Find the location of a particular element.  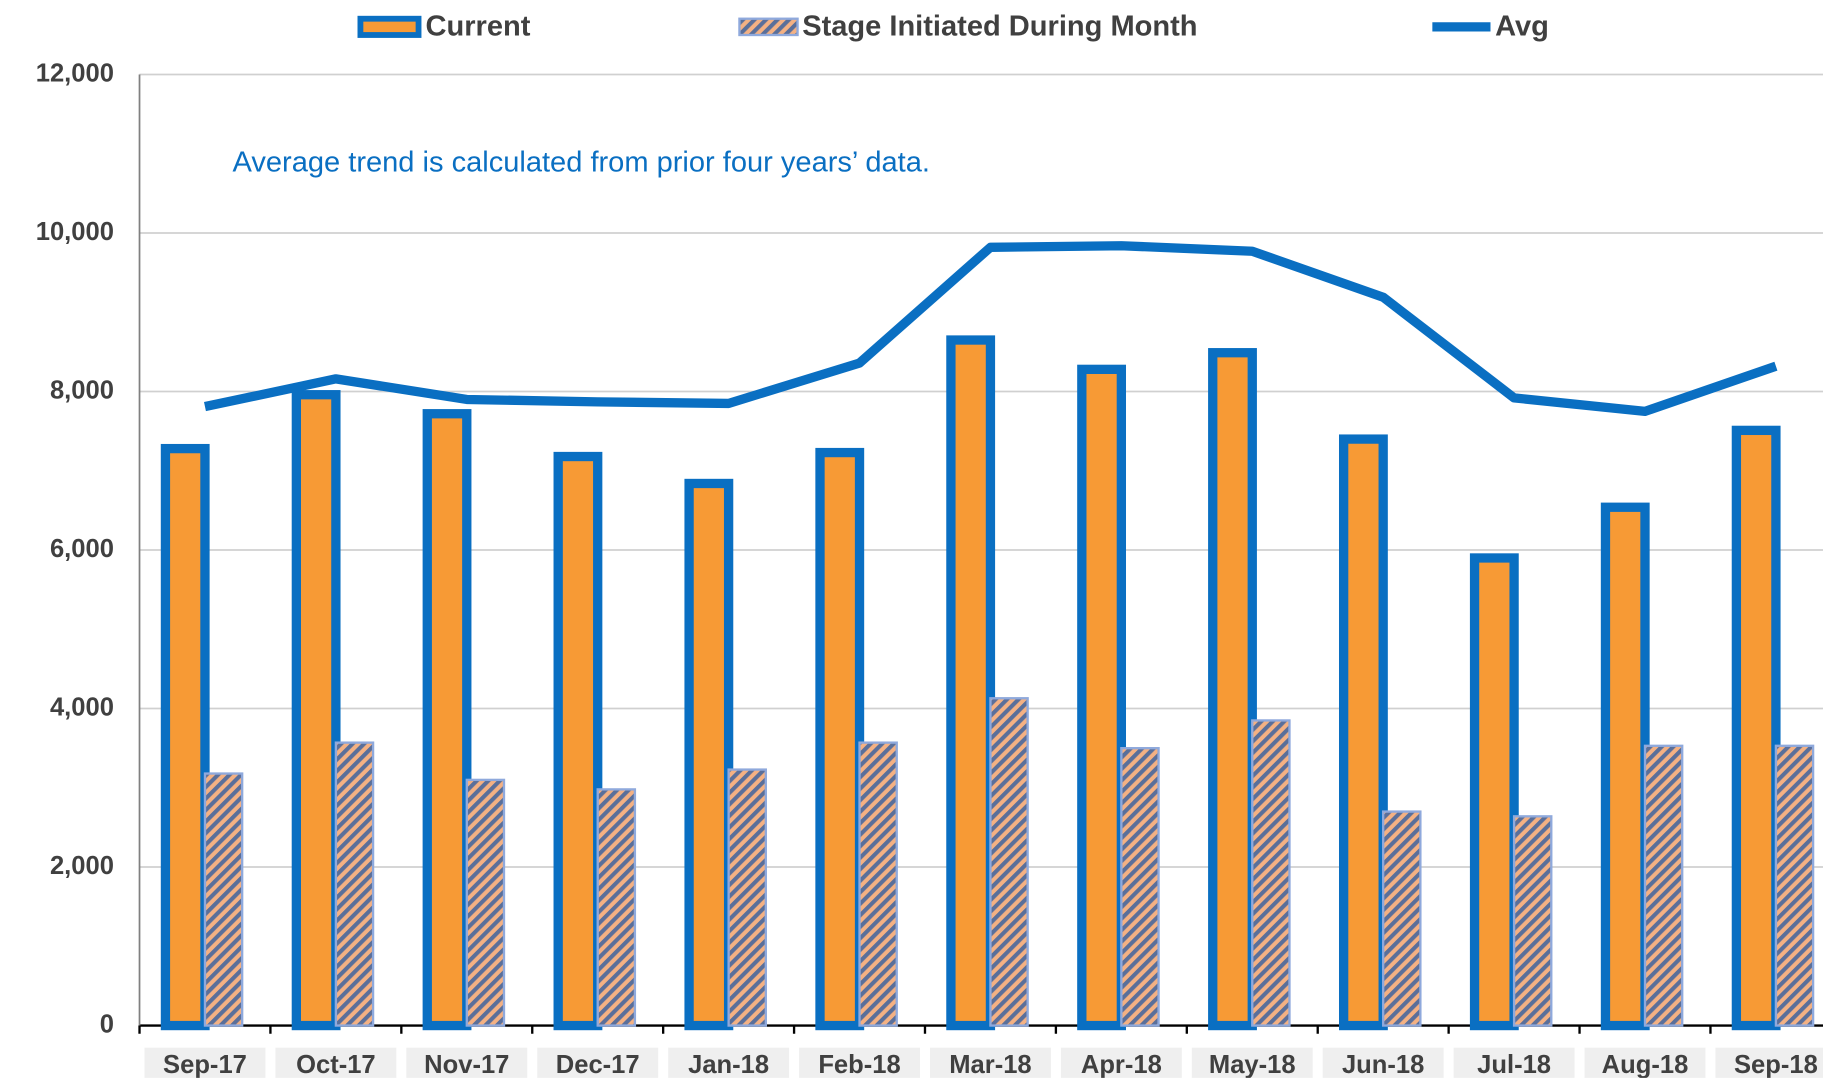

legend-label: Current is located at coordinates (478, 27).